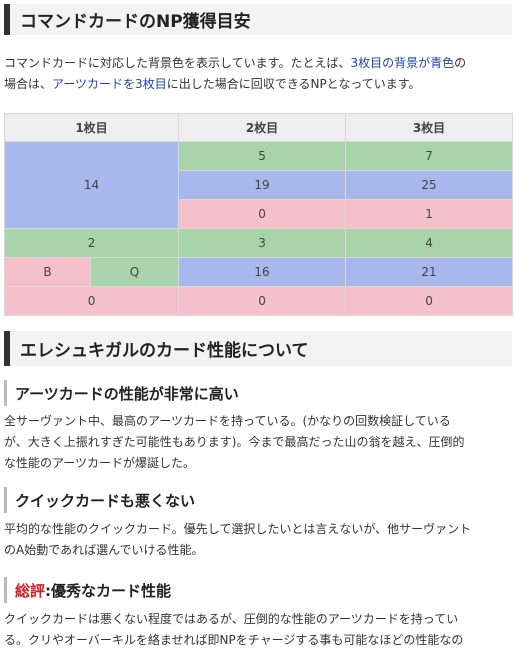  I want to click on paragraph-line: 平均的な性能のクイックカード。優先して選択したいとは言えないが、他サーヴァント, so click(238, 529).